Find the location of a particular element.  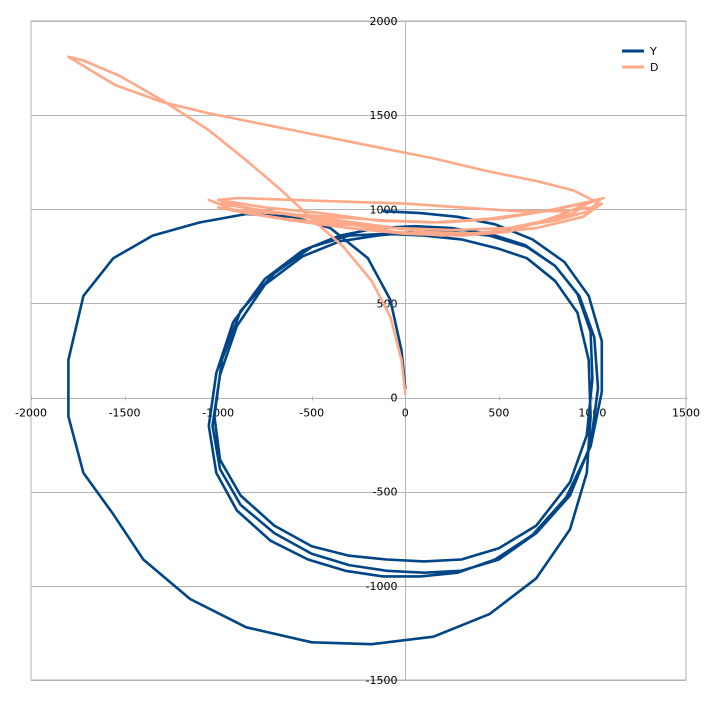

y-tick-label: -1000 is located at coordinates (382, 586).